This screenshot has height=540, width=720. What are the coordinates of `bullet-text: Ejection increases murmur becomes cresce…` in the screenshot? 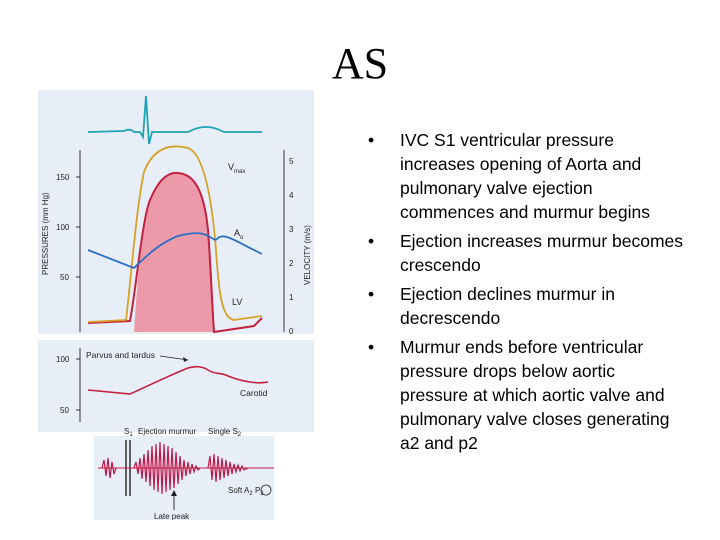 It's located at (542, 253).